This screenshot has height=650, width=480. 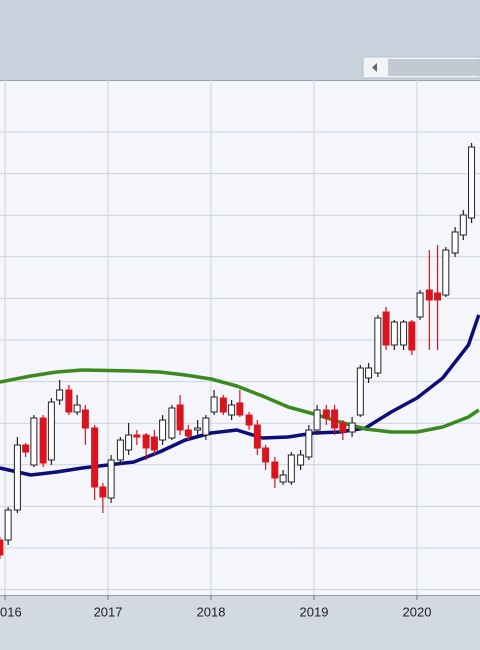 I want to click on x-tick-label: 2019, so click(x=314, y=611).